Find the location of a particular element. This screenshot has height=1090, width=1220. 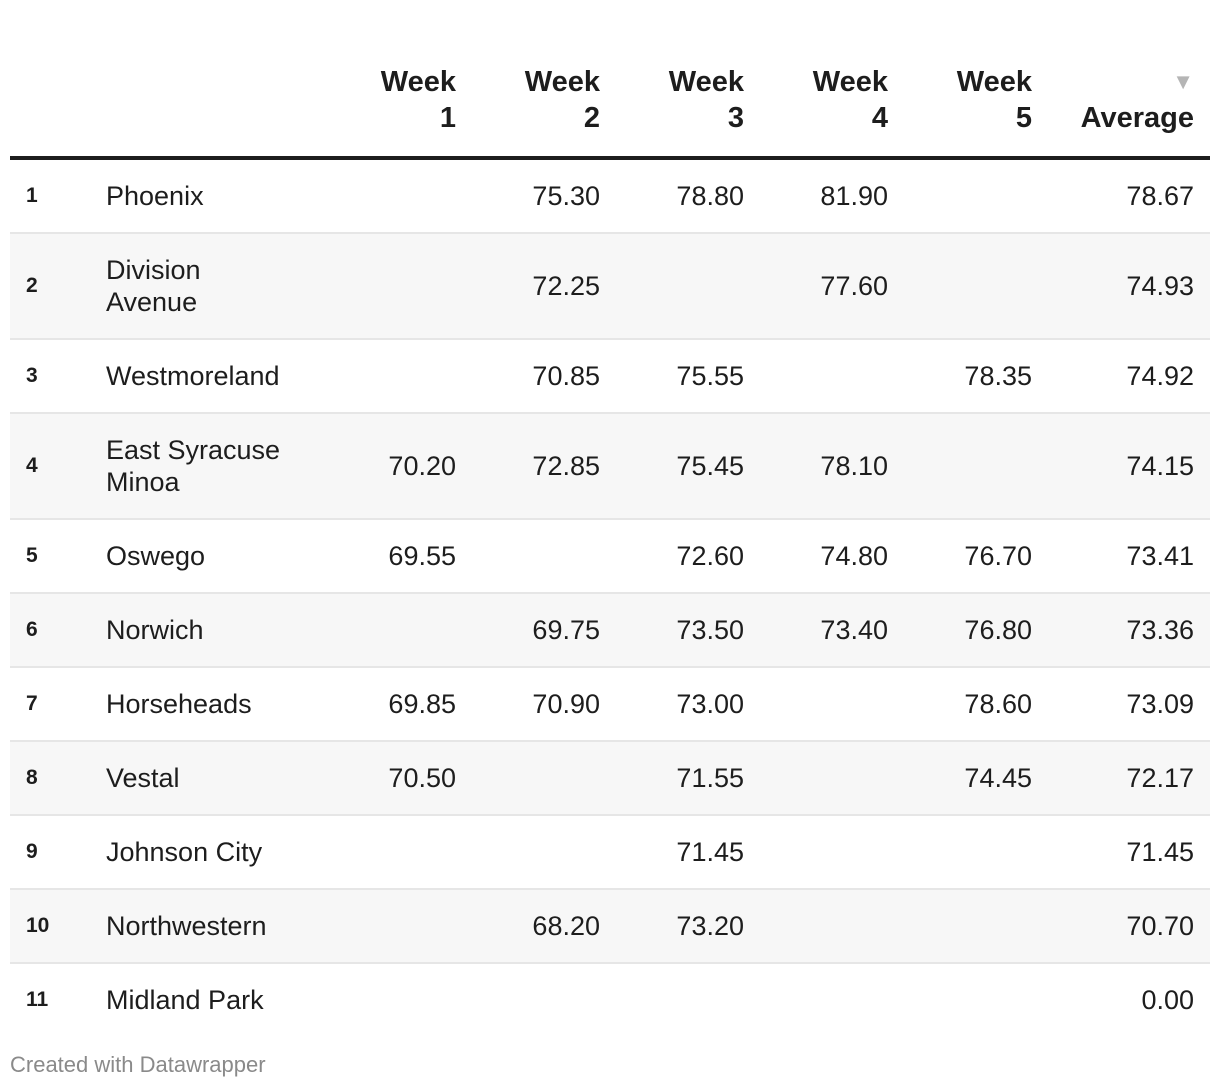

average-cell: 78.67 is located at coordinates (1129, 196).